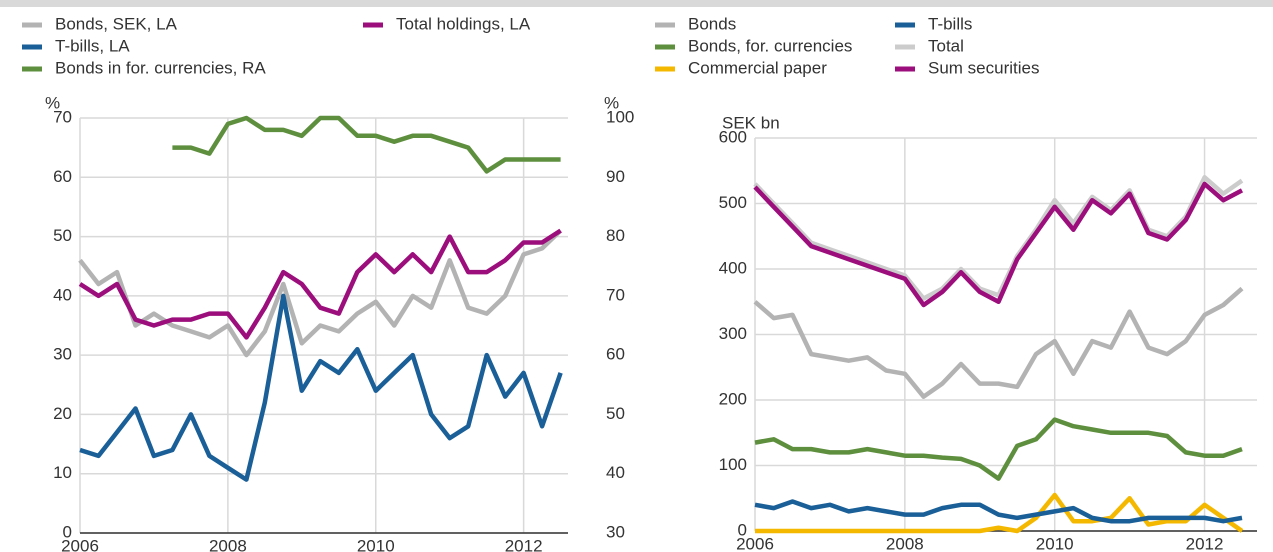 The image size is (1273, 552). I want to click on y2-tick-label: 50, so click(615, 413).